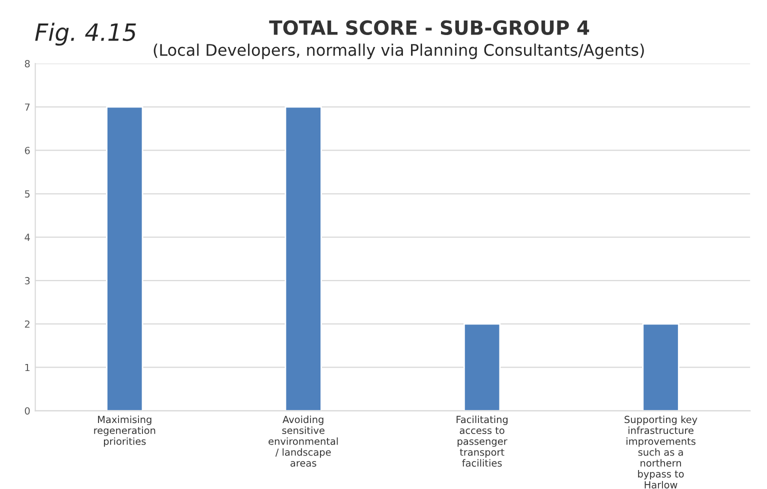 Image resolution: width=767 pixels, height=489 pixels. What do you see at coordinates (429, 27) in the screenshot?
I see `chart-title: TOTAL SCORE - SUB-GROUP 4` at bounding box center [429, 27].